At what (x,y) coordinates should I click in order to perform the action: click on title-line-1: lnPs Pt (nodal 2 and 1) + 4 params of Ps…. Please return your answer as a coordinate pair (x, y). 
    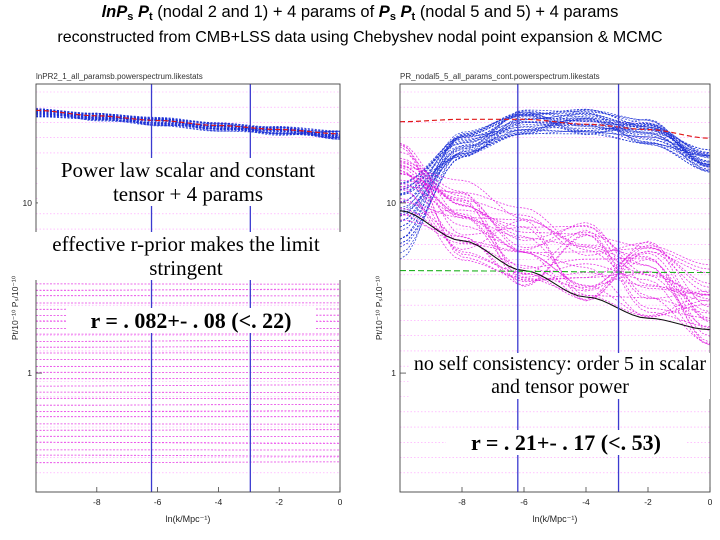
    Looking at the image, I should click on (360, 13).